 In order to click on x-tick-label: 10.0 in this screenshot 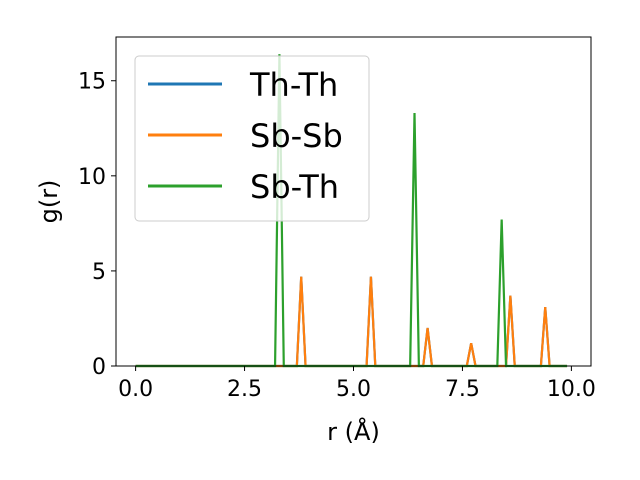, I will do `click(571, 389)`.